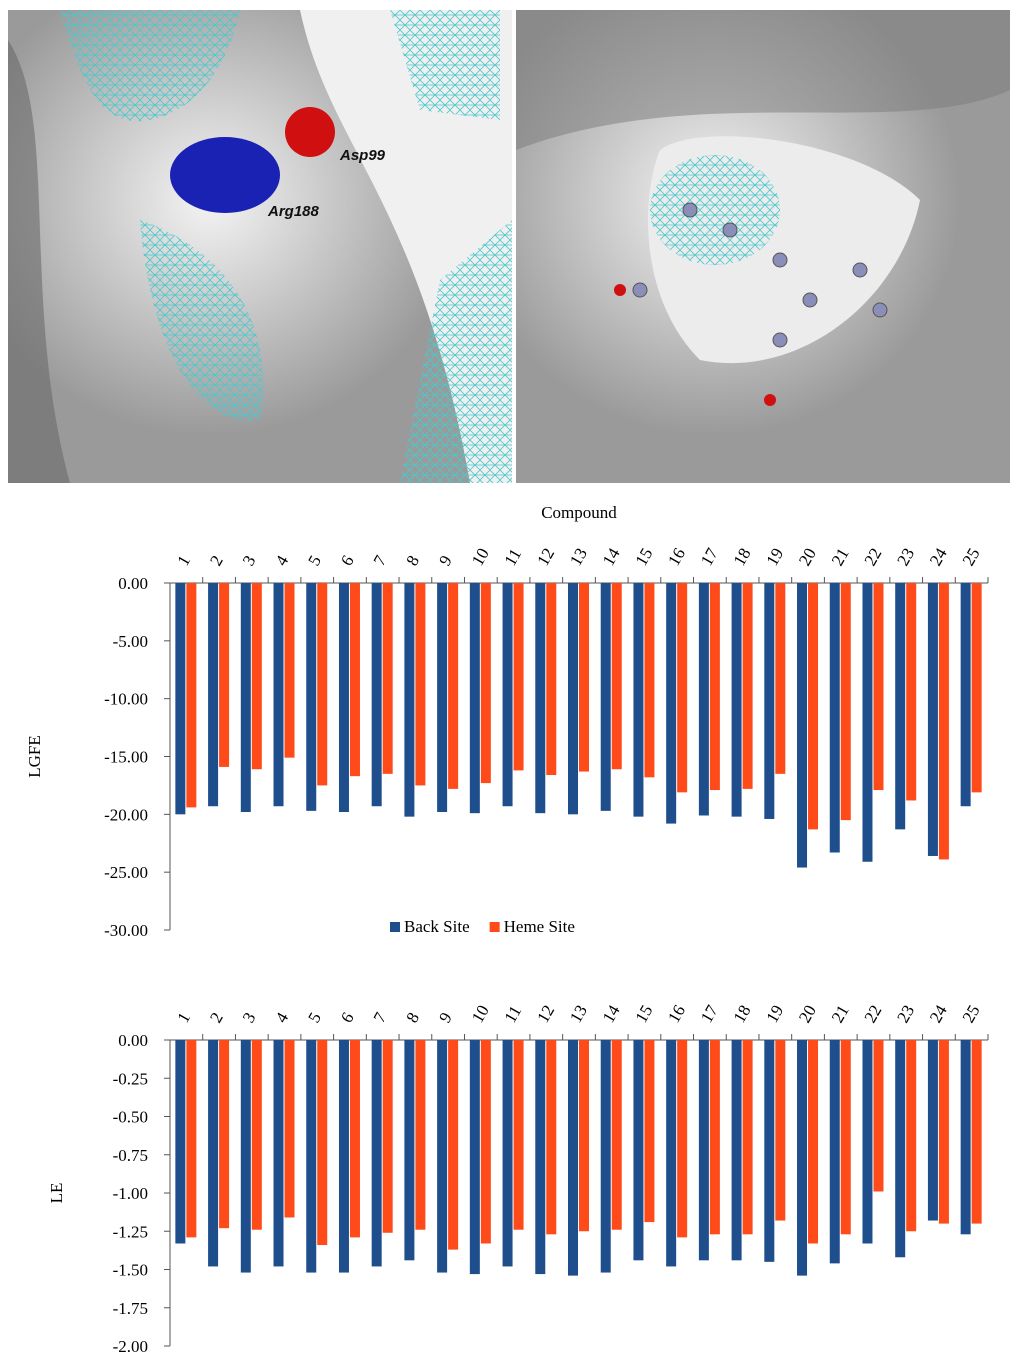 The image size is (1013, 1362). I want to click on x-tick-label: 18, so click(742, 557).